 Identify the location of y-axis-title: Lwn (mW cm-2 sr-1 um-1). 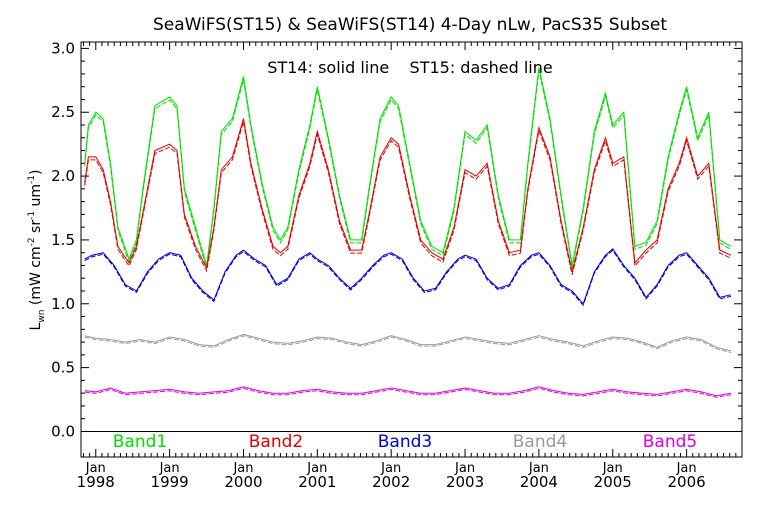
(37, 250).